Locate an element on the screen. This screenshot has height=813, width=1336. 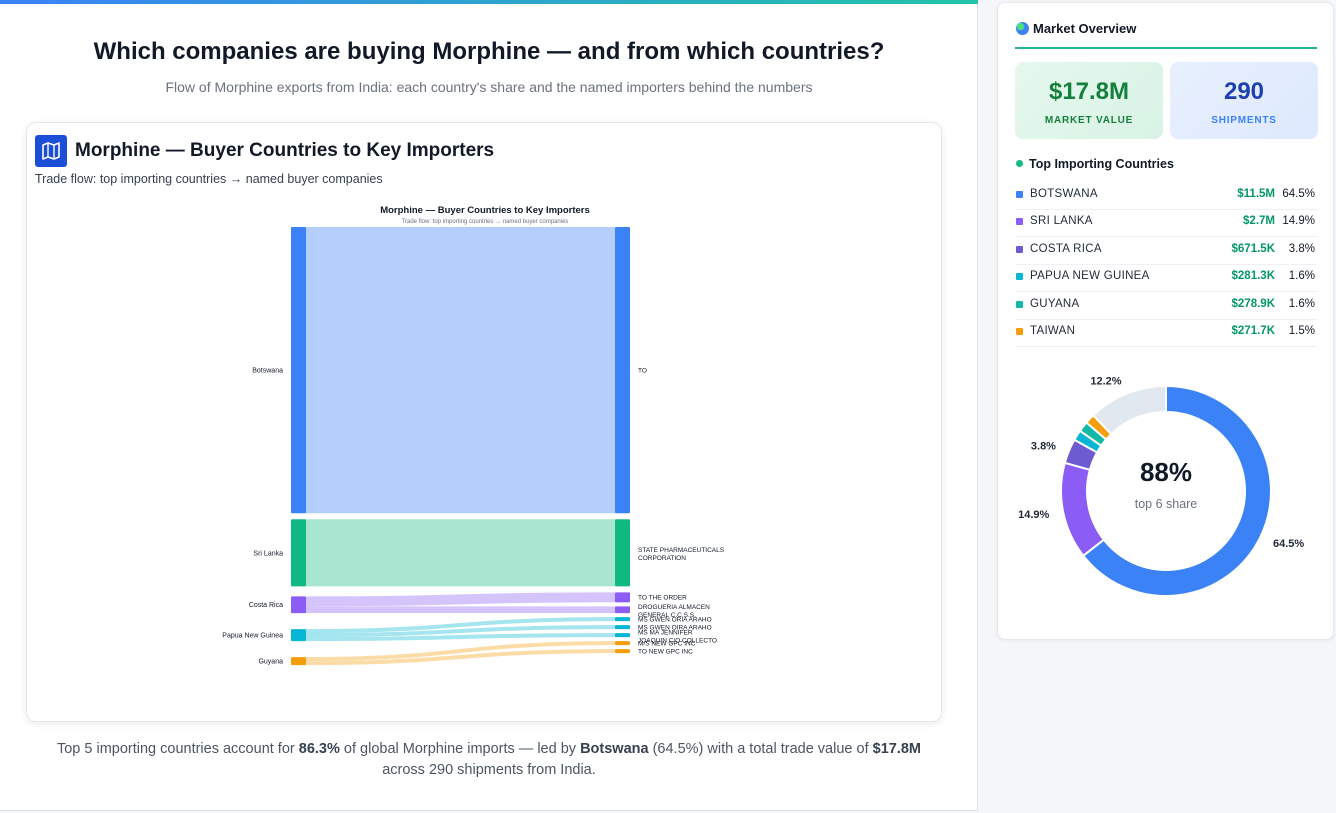
country-row: PAPUA NEW GUINEA $281.3K 1.6% is located at coordinates (1166, 278).